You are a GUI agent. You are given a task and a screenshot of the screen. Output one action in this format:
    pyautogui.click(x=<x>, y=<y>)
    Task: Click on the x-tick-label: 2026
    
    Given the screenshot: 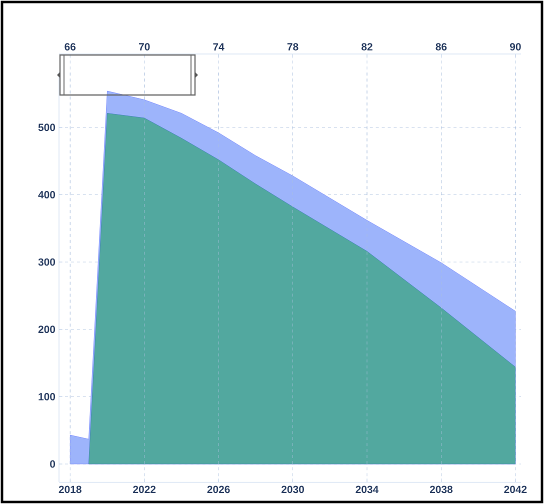 What is the action you would take?
    pyautogui.click(x=218, y=490)
    